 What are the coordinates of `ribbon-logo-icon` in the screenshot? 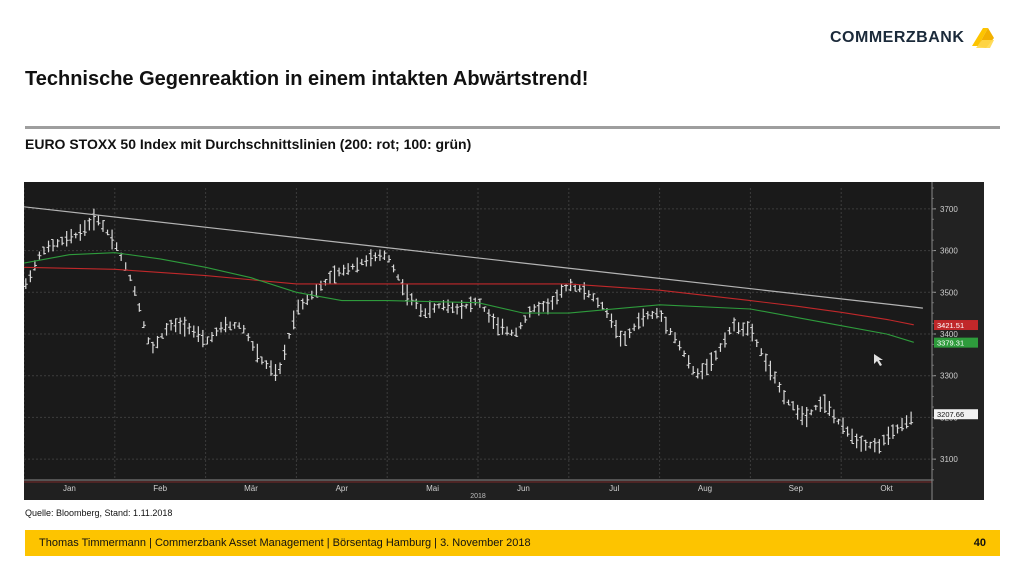 It's located at (983, 38).